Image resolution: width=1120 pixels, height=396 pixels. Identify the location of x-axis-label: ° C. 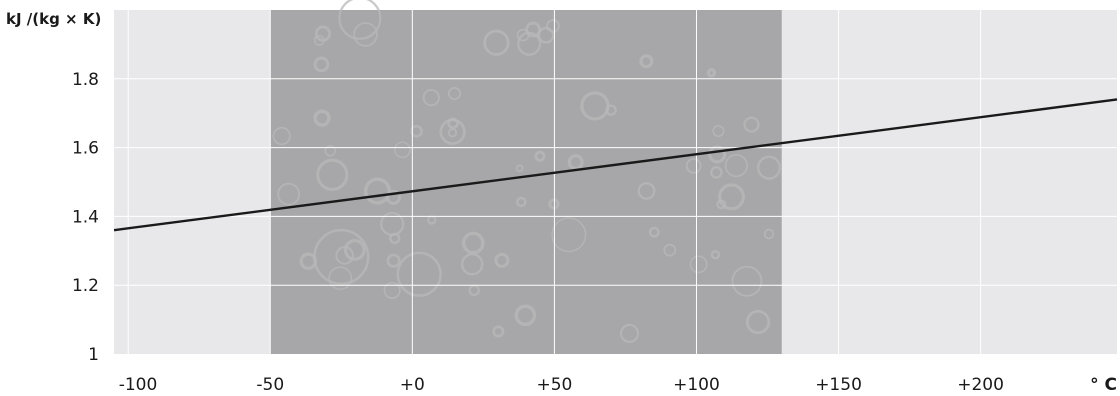
(1103, 385).